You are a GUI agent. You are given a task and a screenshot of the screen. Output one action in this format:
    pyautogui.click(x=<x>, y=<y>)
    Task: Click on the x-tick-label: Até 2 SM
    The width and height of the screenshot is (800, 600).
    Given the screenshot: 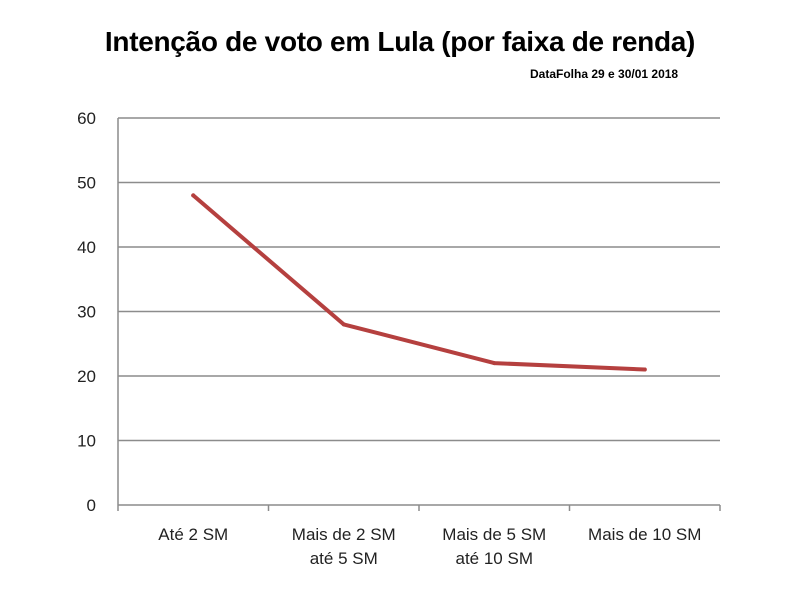 What is the action you would take?
    pyautogui.click(x=193, y=534)
    